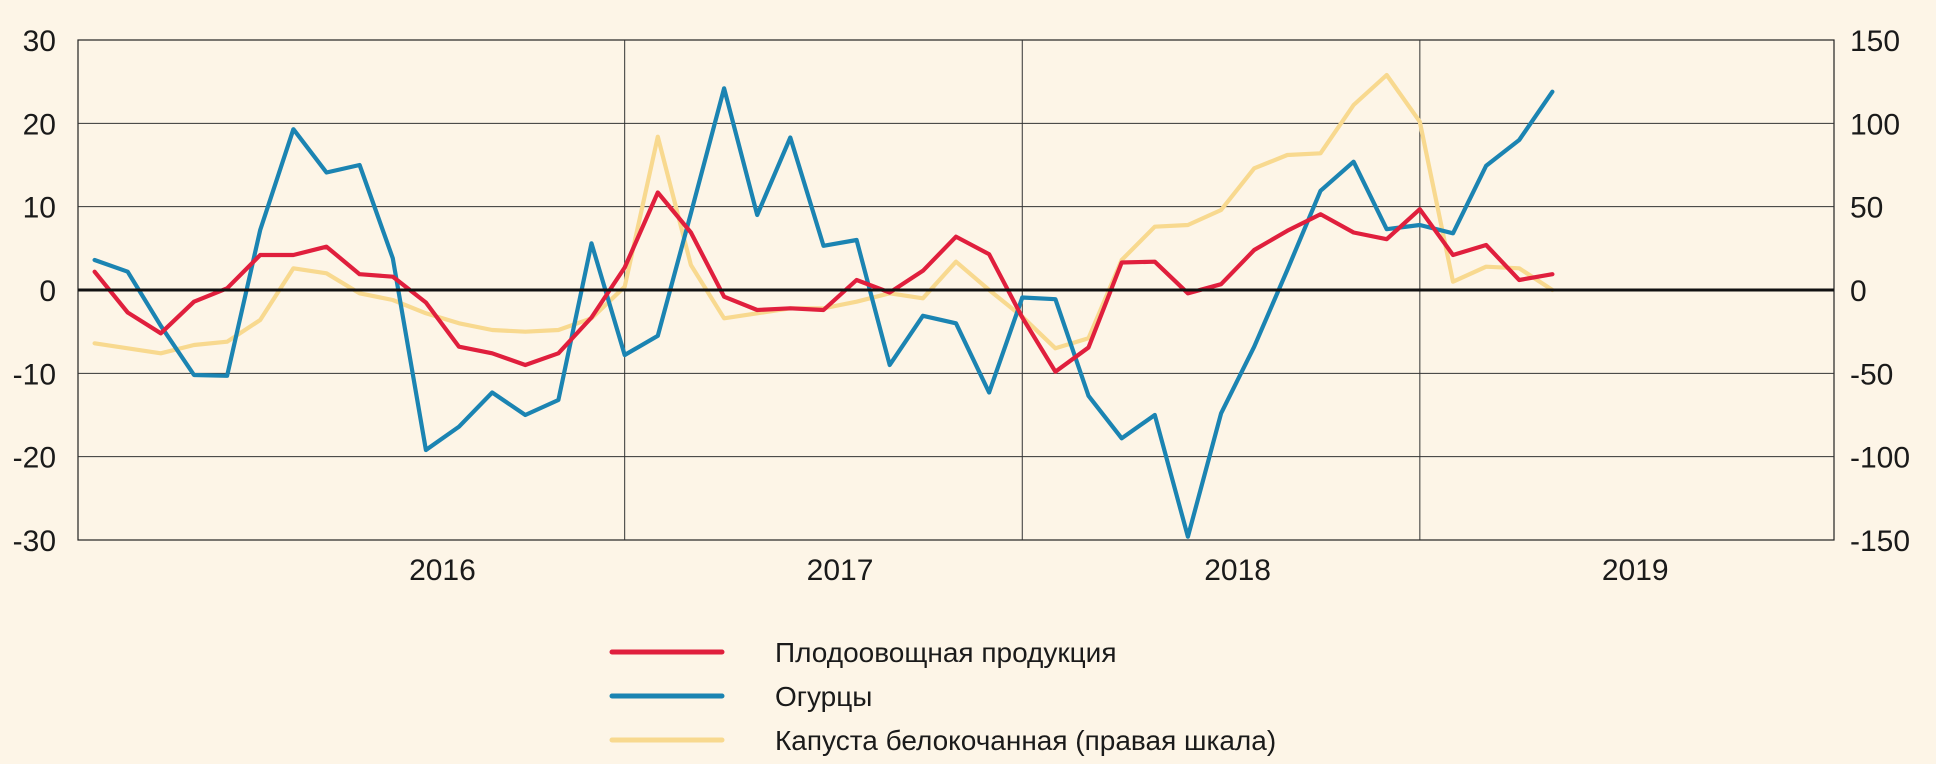 This screenshot has height=764, width=1936. What do you see at coordinates (1866, 208) in the screenshot?
I see `y-right-tick-label: 50` at bounding box center [1866, 208].